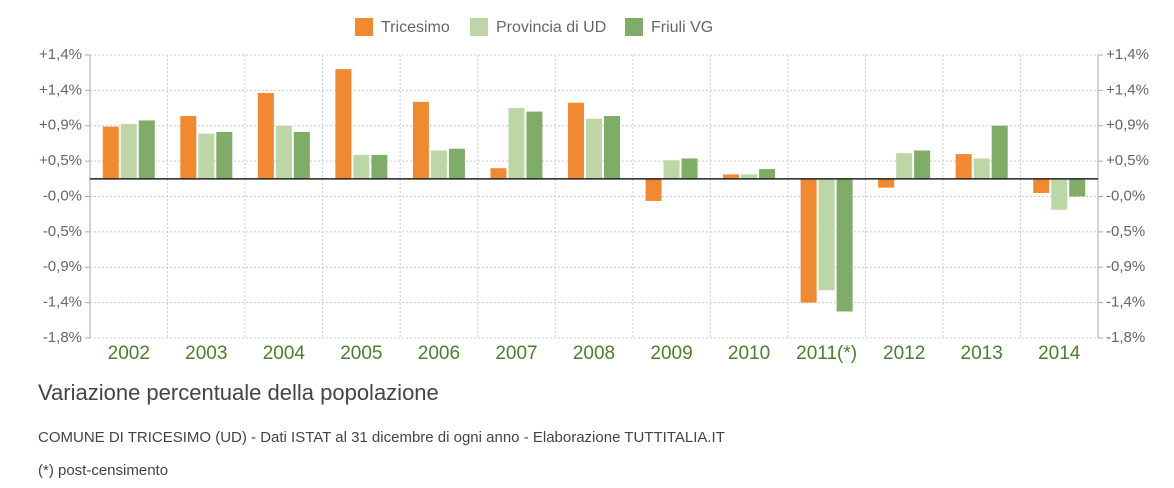 The image size is (1174, 488). I want to click on x-tick-label: 2002, so click(129, 353).